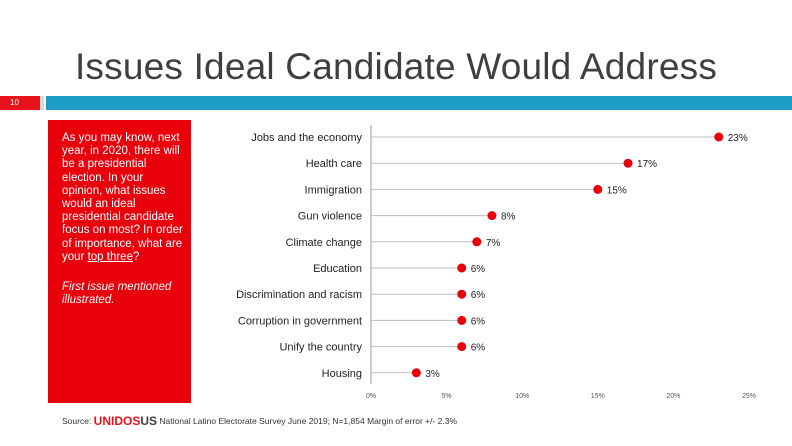 The width and height of the screenshot is (792, 446). Describe the element at coordinates (371, 396) in the screenshot. I see `x-tick-label: 0%` at that location.